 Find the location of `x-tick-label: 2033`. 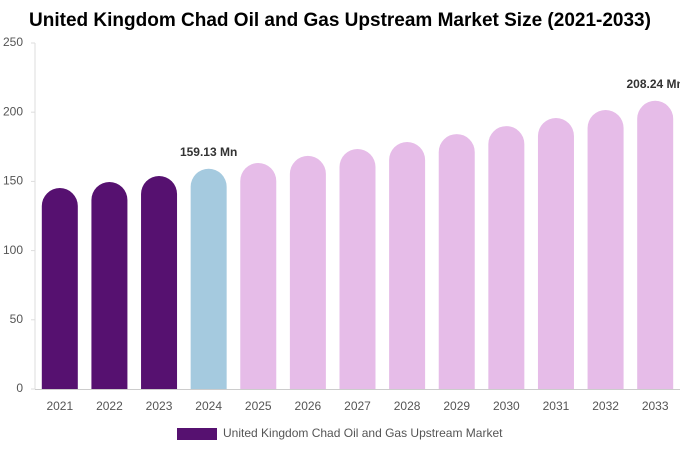

x-tick-label: 2033 is located at coordinates (655, 406).